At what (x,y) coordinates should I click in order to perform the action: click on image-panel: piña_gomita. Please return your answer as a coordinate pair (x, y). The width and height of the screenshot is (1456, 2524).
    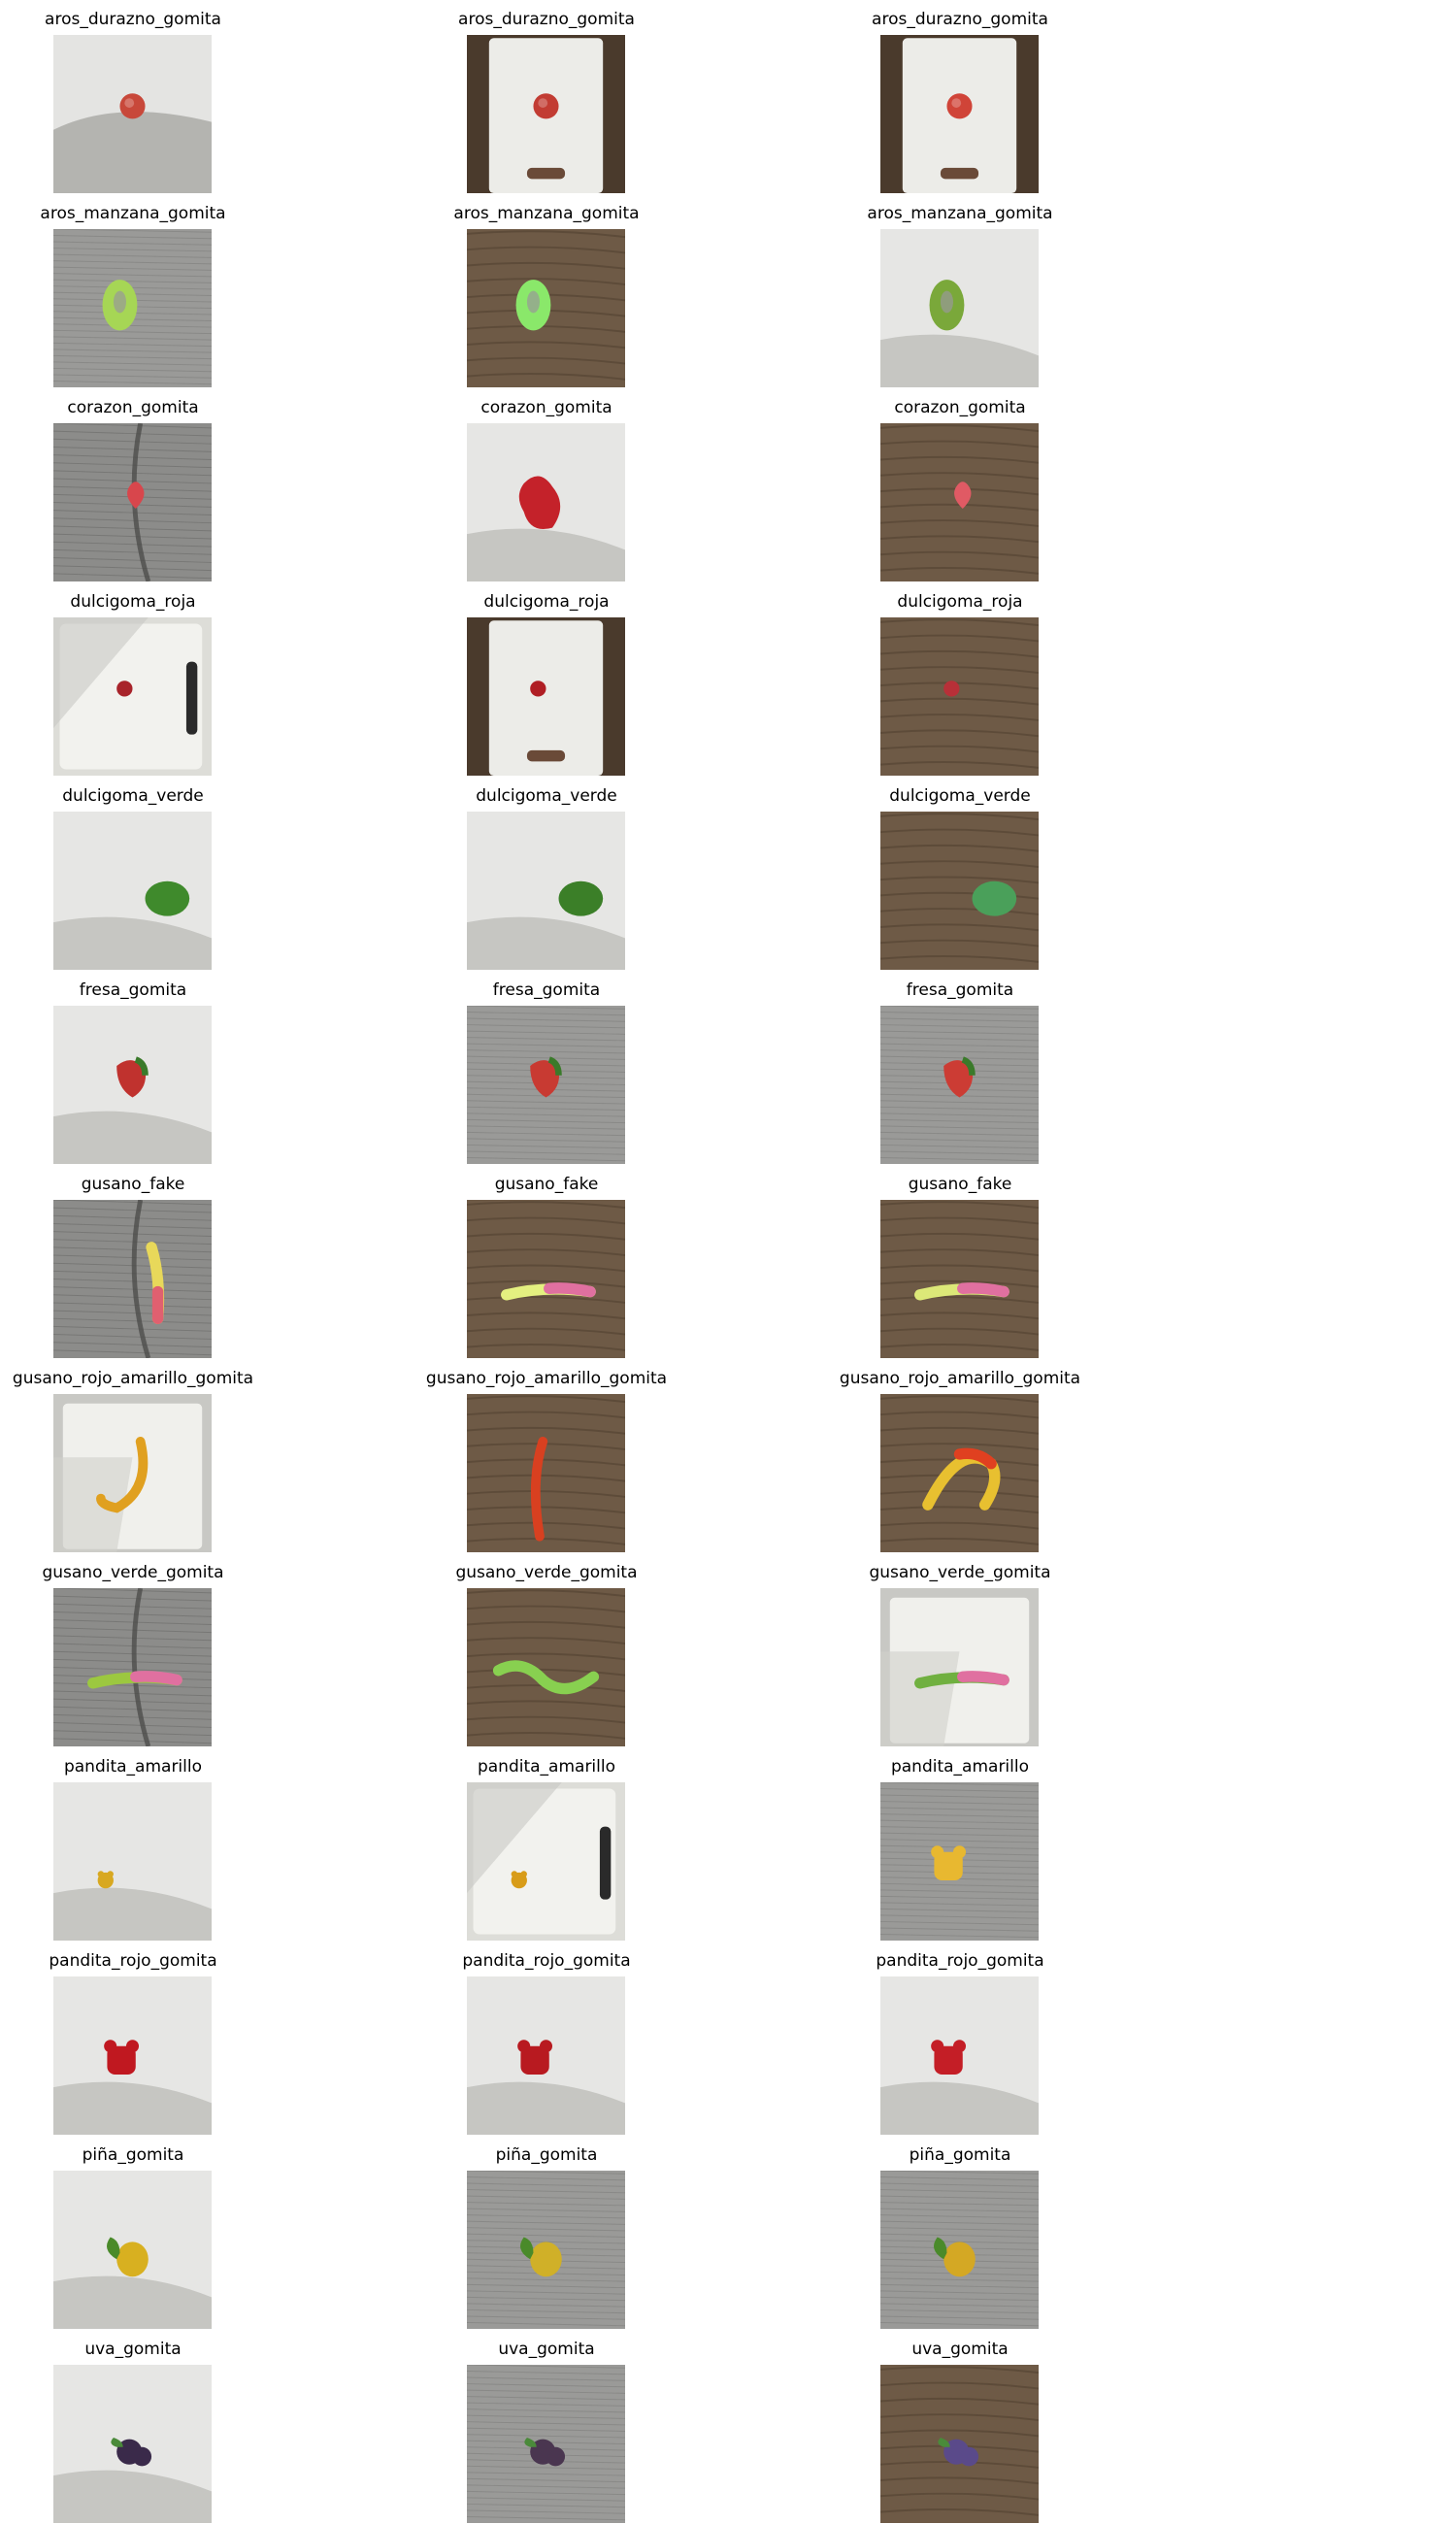
    Looking at the image, I should click on (960, 2233).